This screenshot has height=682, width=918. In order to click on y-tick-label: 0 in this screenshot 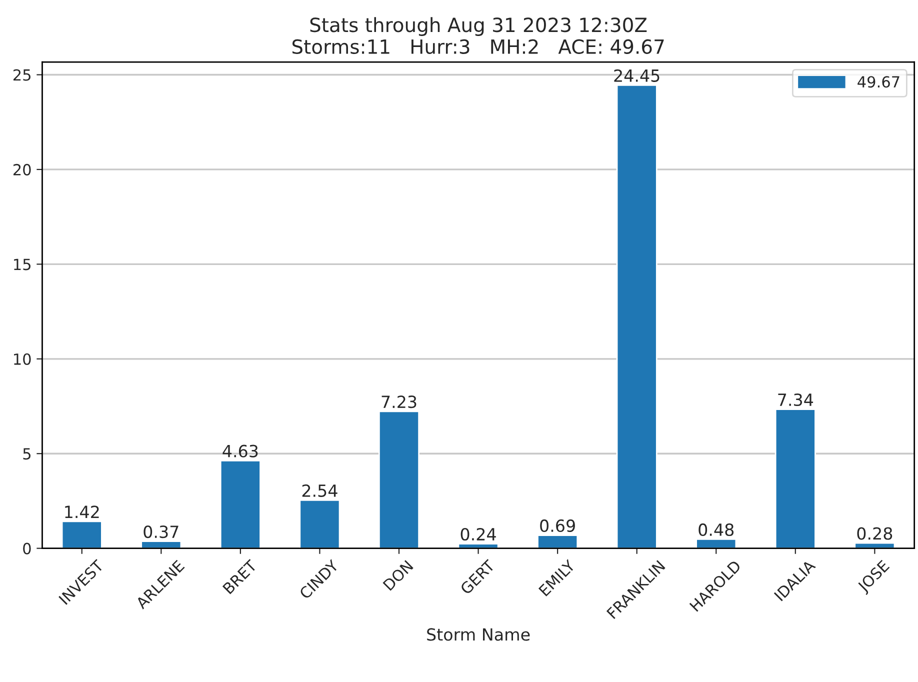, I will do `click(27, 548)`.